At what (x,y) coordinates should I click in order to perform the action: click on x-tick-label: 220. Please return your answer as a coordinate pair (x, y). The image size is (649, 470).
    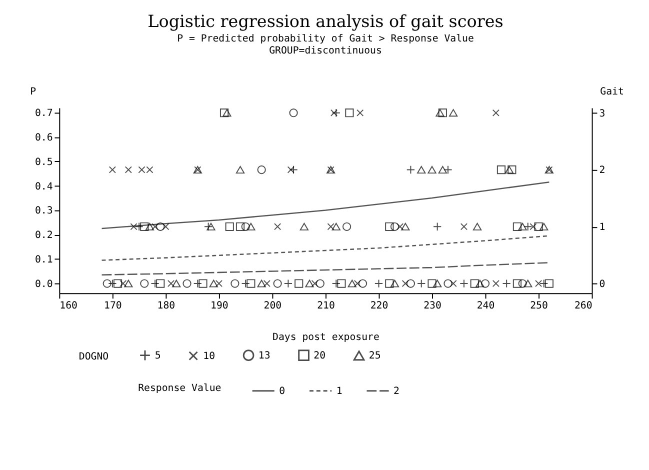
    Looking at the image, I should click on (379, 306).